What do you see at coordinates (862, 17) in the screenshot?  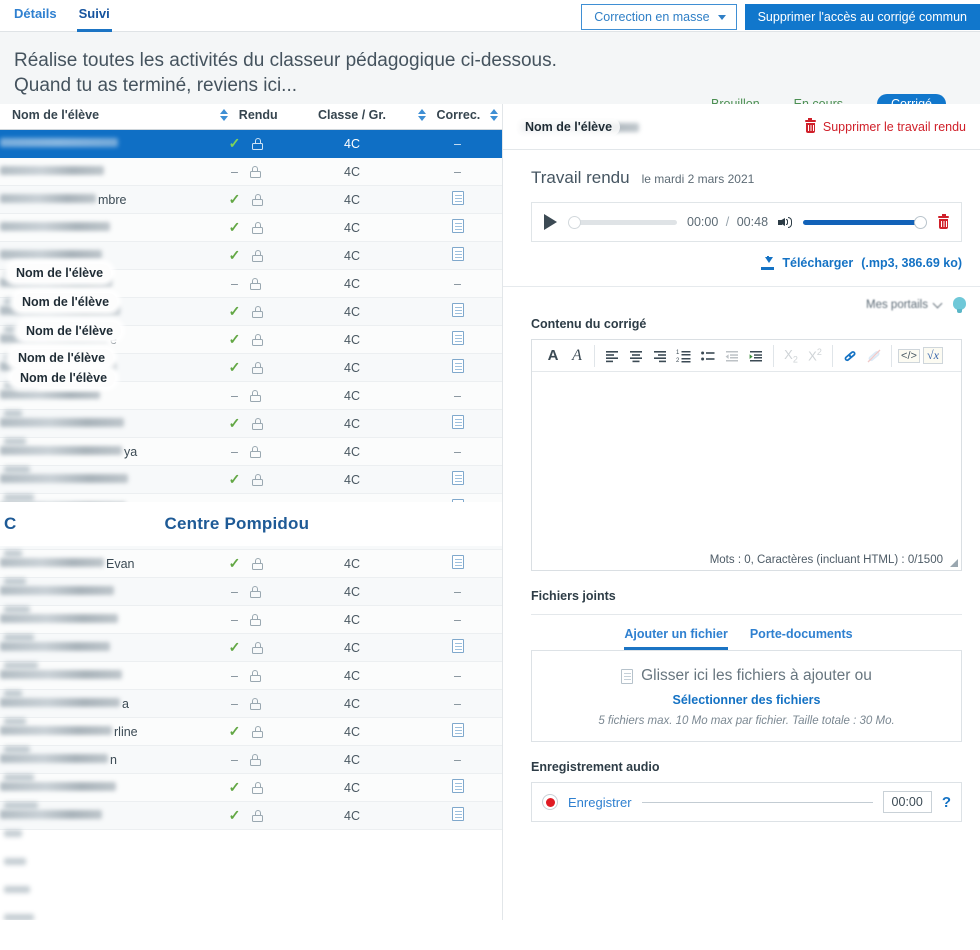 I see `remove-shared-access-button: Supprimer l'accès au corrigé commun` at bounding box center [862, 17].